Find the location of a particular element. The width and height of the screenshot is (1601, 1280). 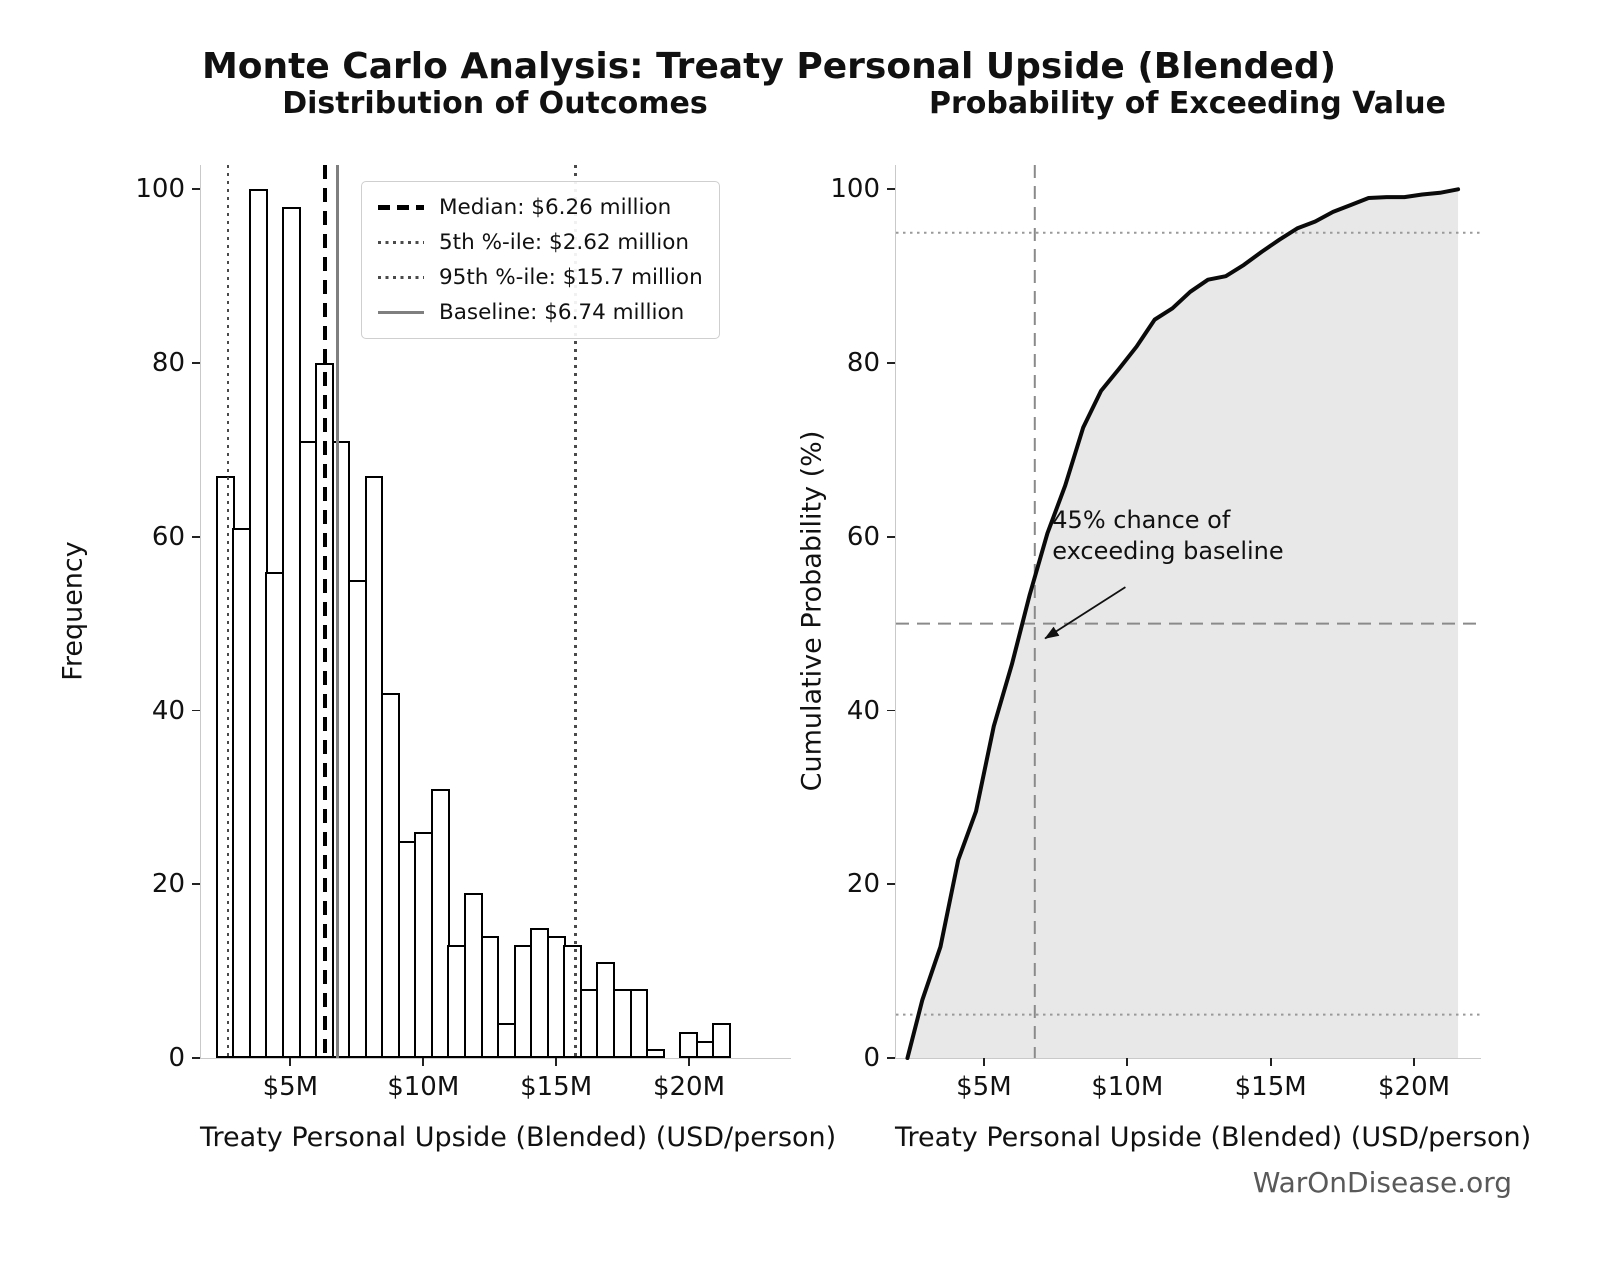

legend-item: Baseline: $6.74 million is located at coordinates (540, 312).